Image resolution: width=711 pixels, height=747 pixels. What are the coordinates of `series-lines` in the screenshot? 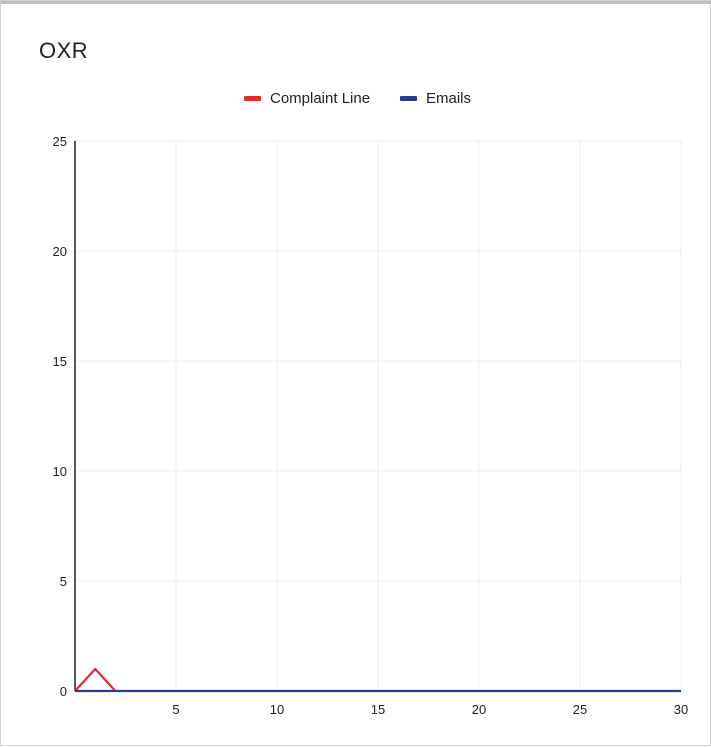 It's located at (377, 680).